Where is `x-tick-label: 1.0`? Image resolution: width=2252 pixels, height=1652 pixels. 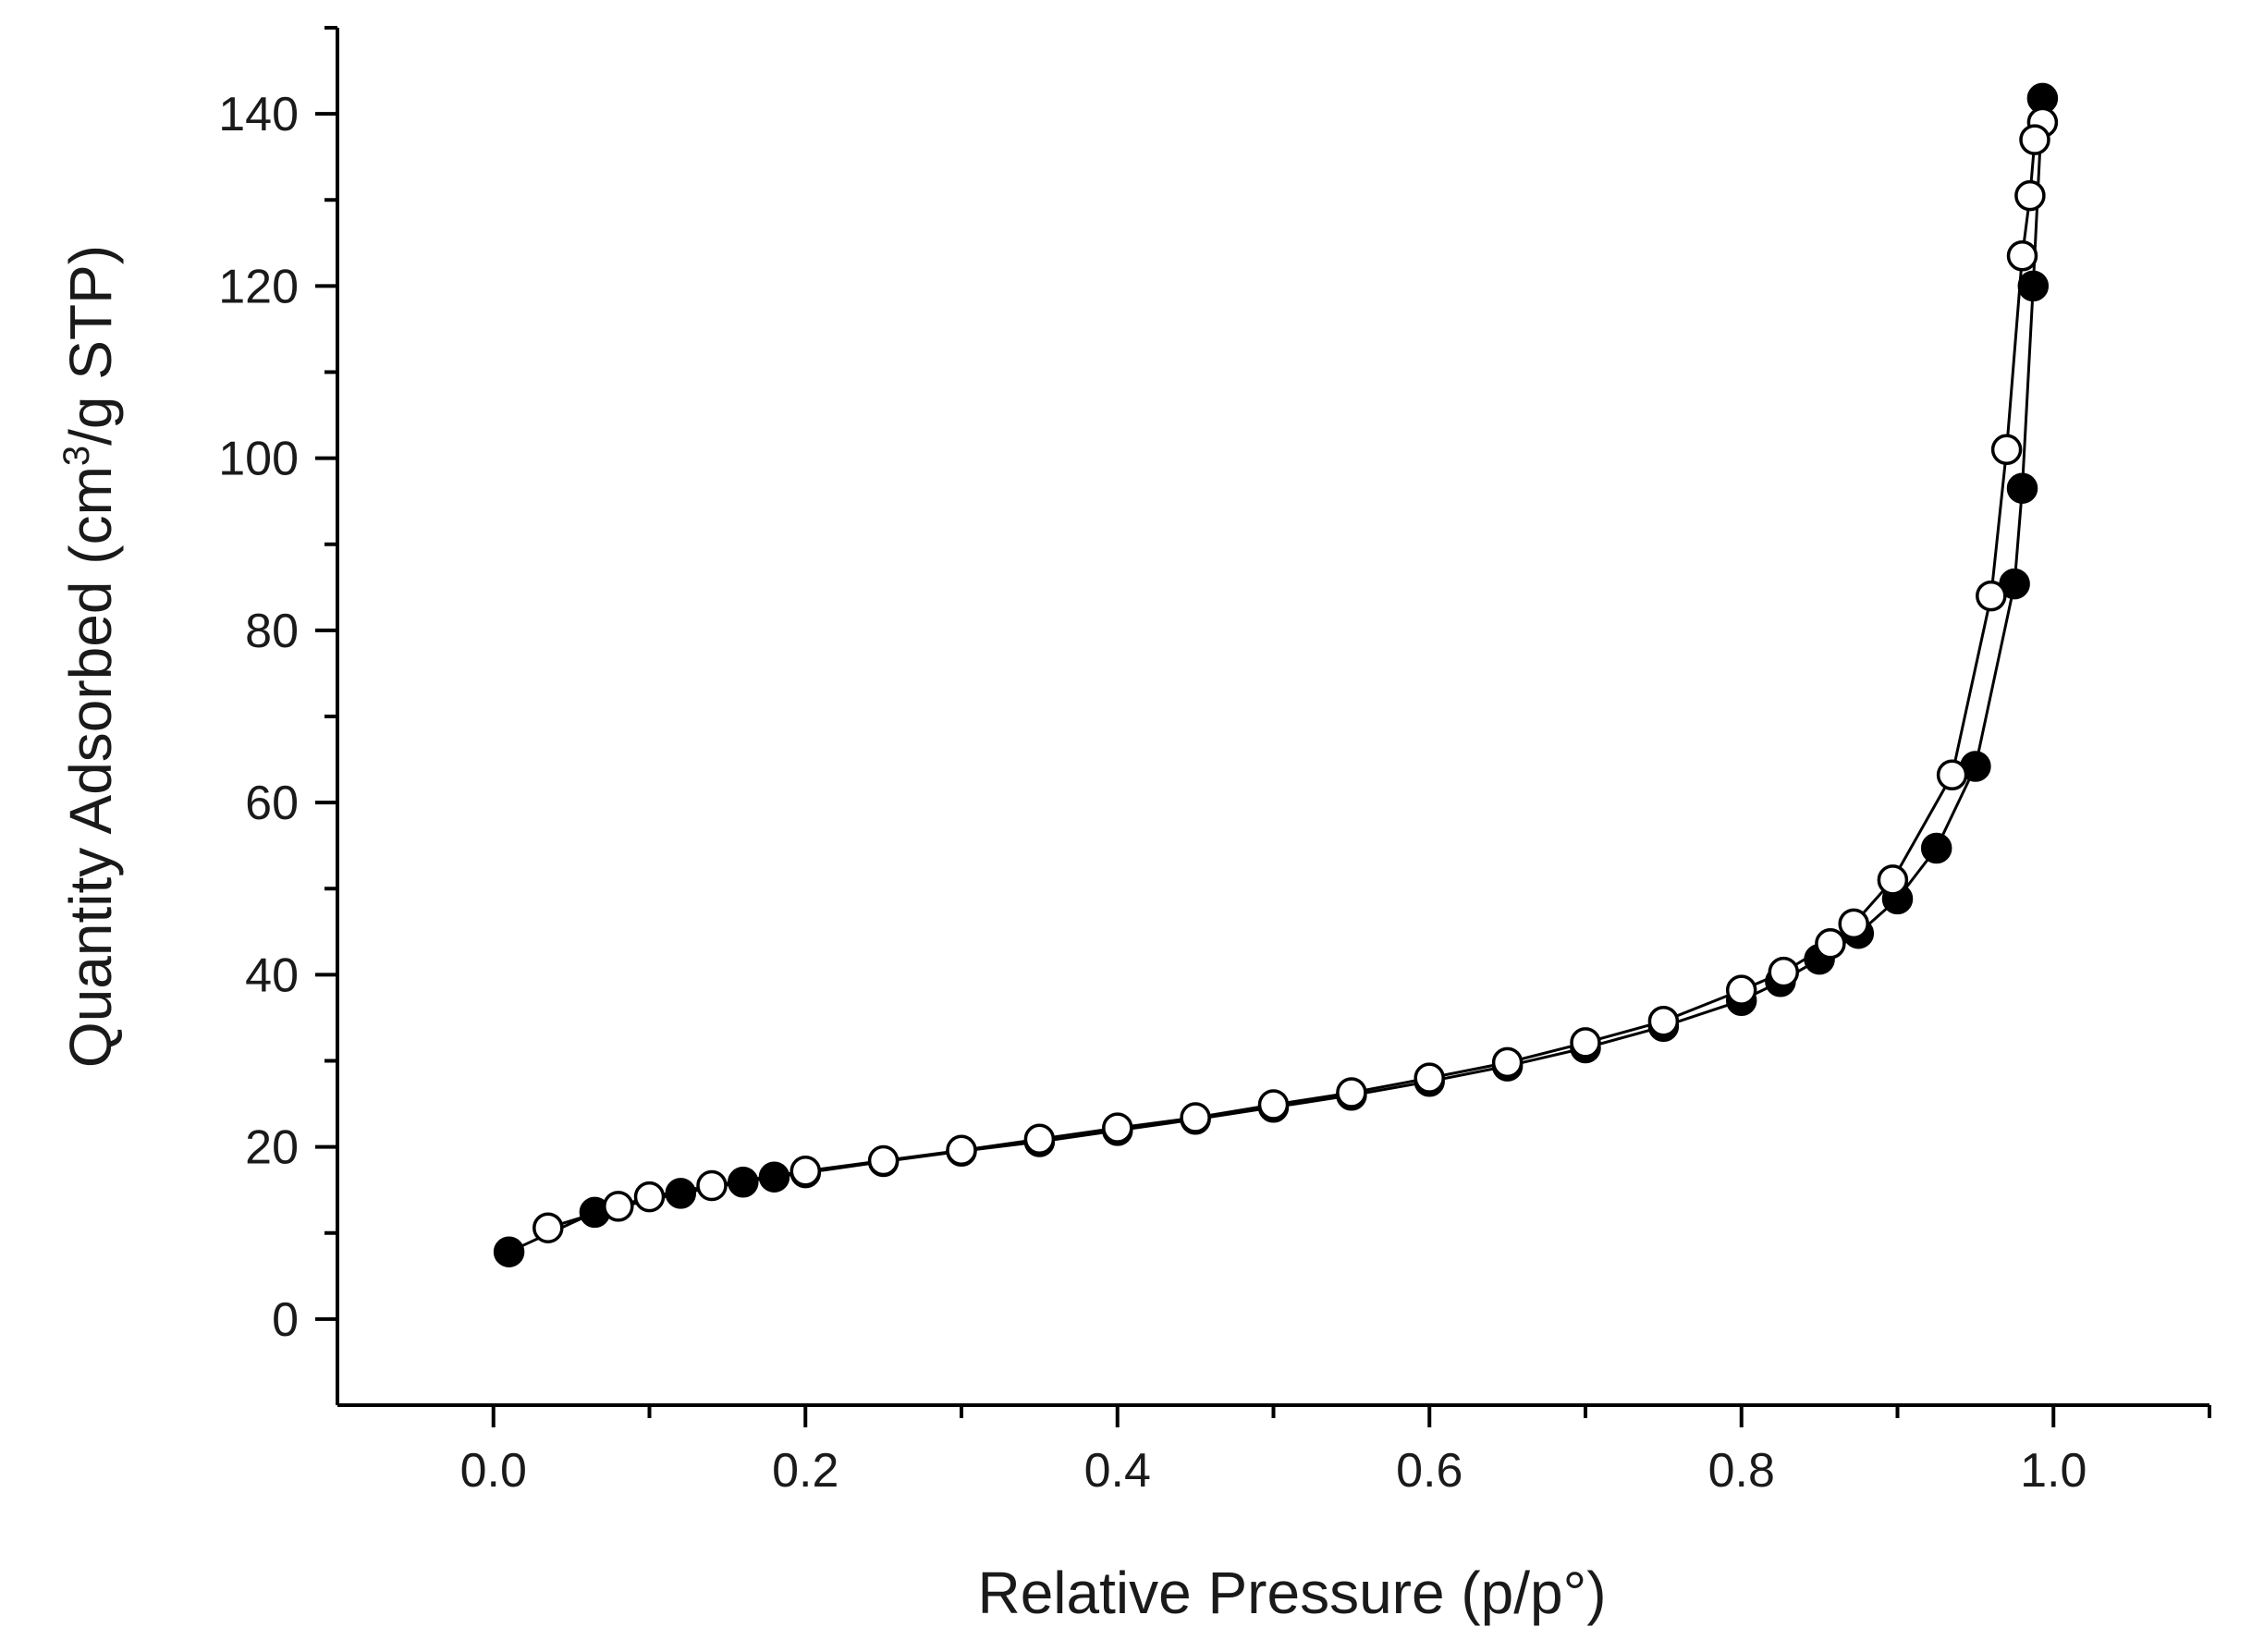
x-tick-label: 1.0 is located at coordinates (2053, 1471).